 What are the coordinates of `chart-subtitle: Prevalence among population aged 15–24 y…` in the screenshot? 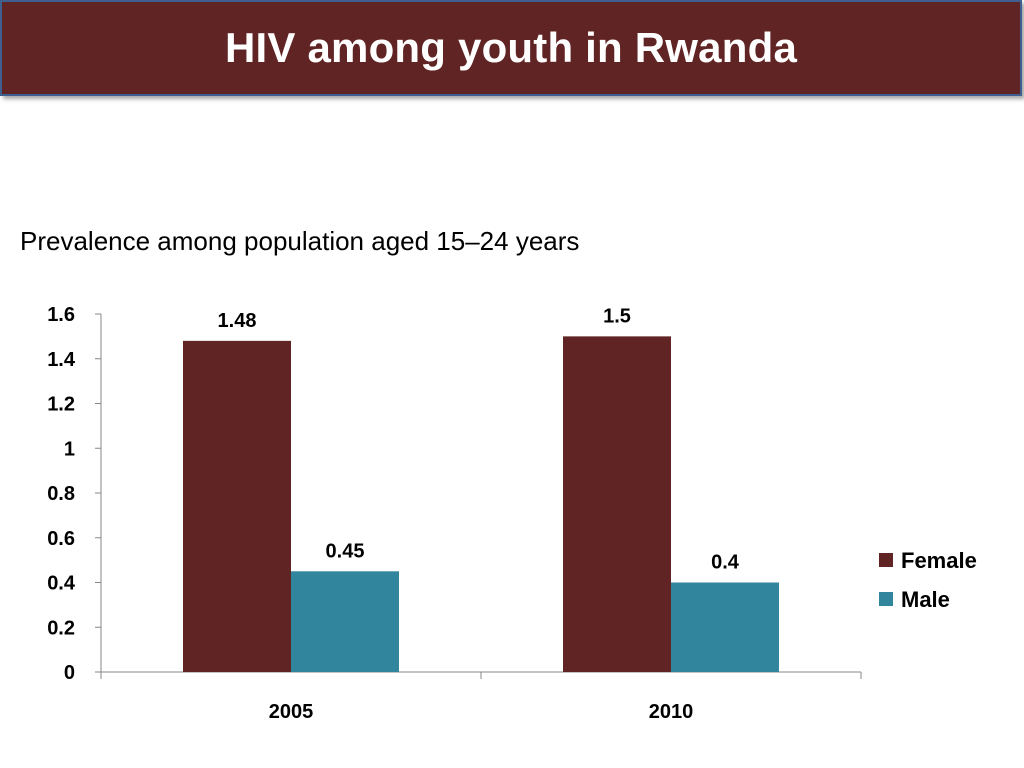 It's located at (300, 241).